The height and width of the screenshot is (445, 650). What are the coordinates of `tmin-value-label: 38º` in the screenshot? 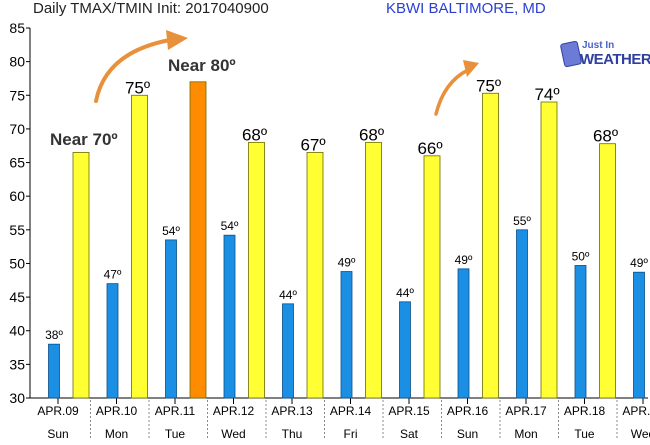 It's located at (54, 335).